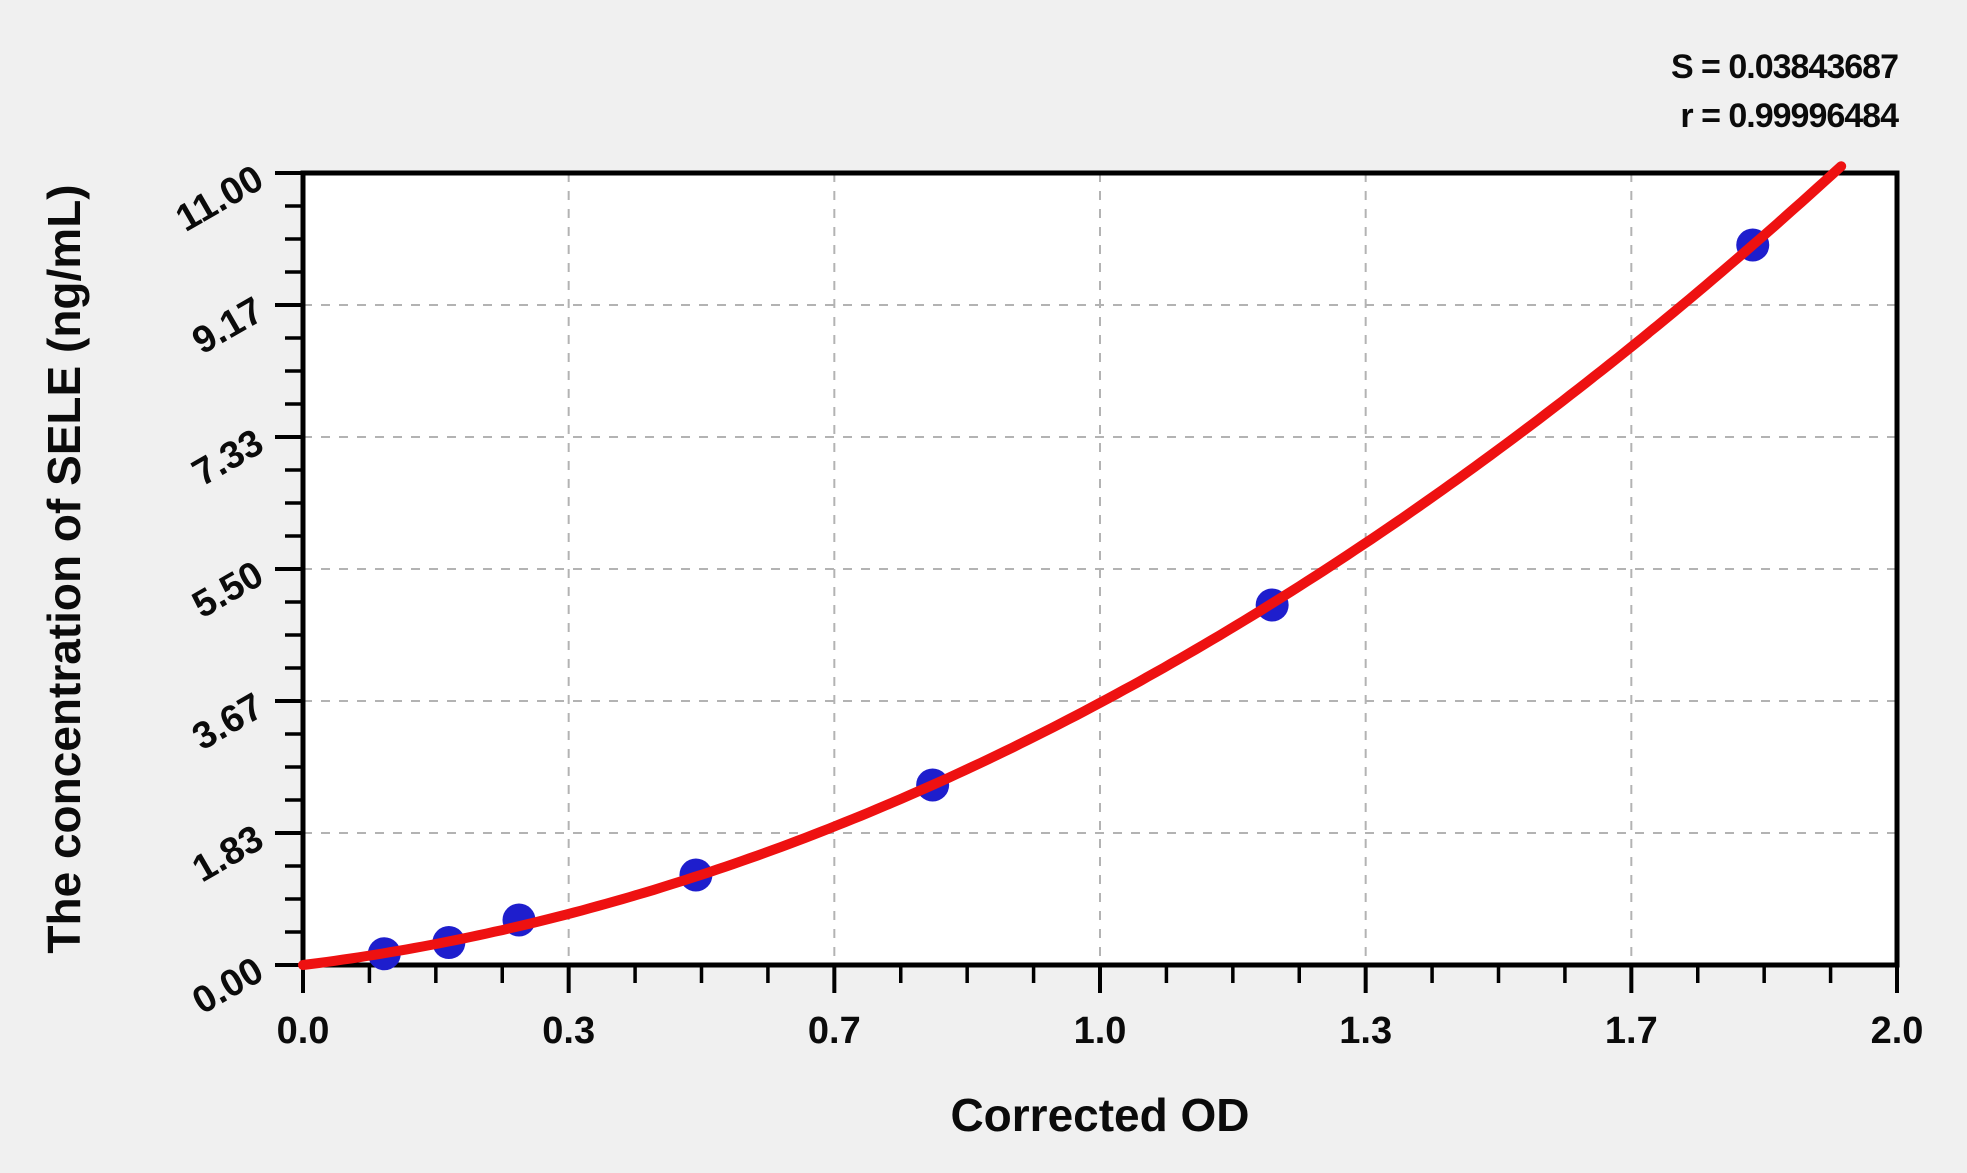  What do you see at coordinates (568, 1031) in the screenshot?
I see `x-tick-label: 0.3` at bounding box center [568, 1031].